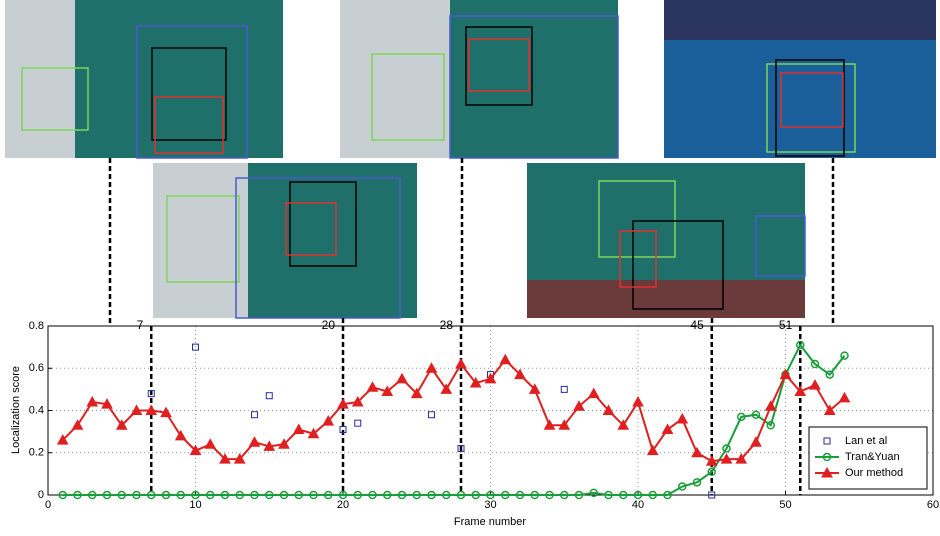 This screenshot has height=536, width=940. Describe the element at coordinates (36, 453) in the screenshot. I see `y-tick-label: 0.2` at that location.